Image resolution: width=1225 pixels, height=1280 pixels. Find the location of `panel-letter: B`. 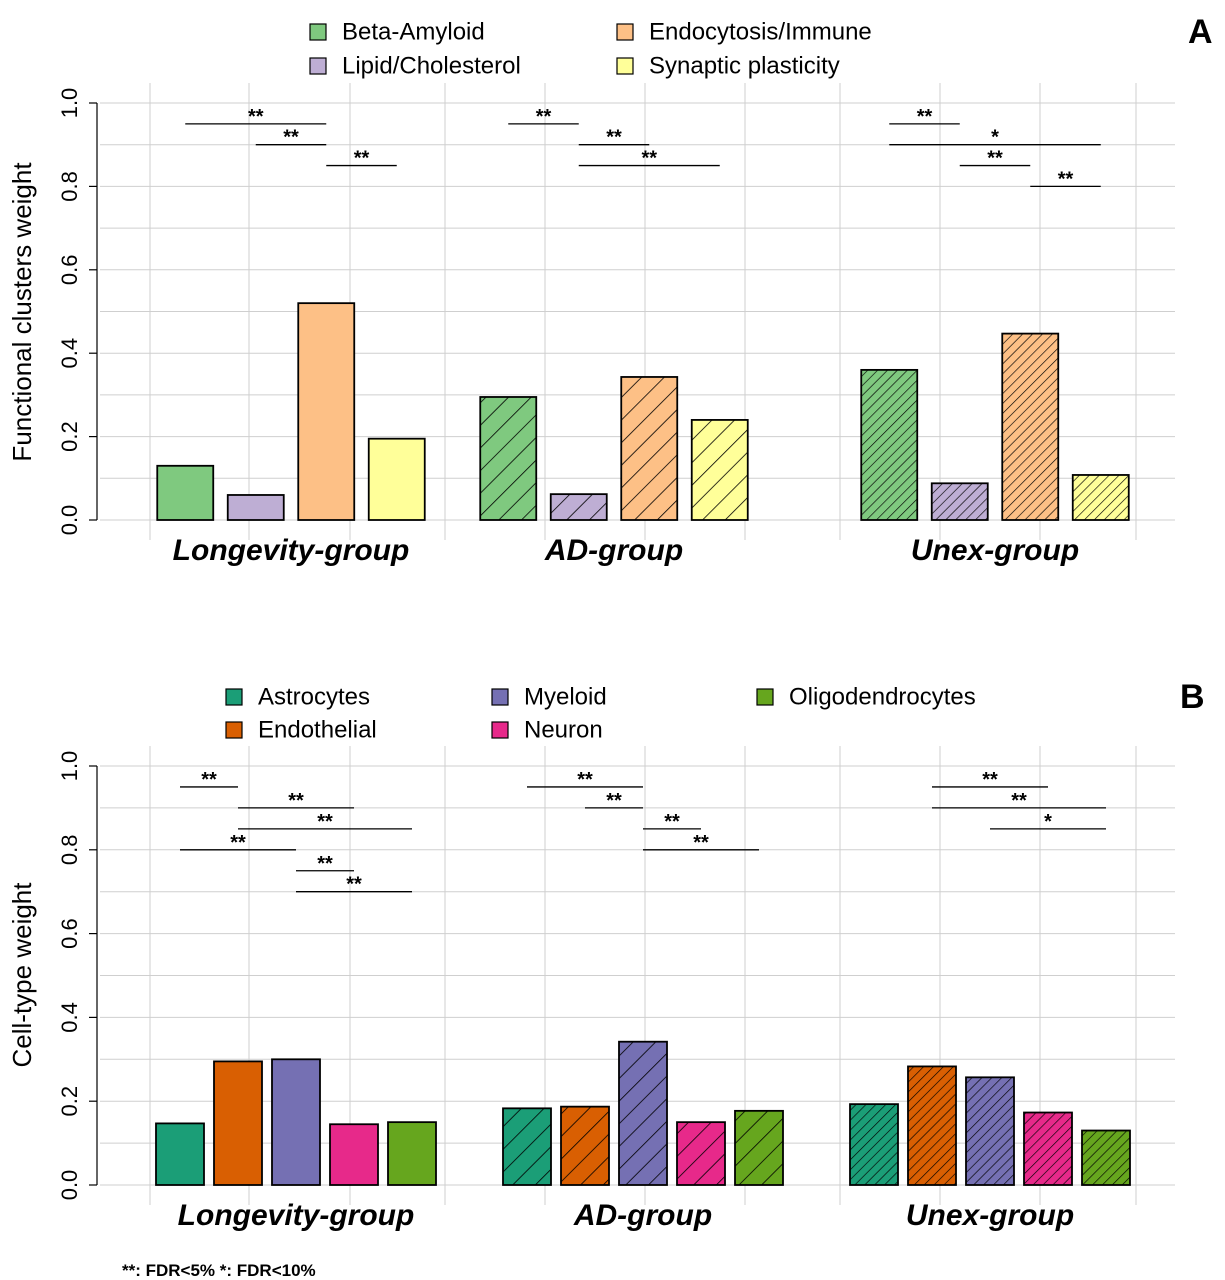

panel-letter: B is located at coordinates (1192, 697).